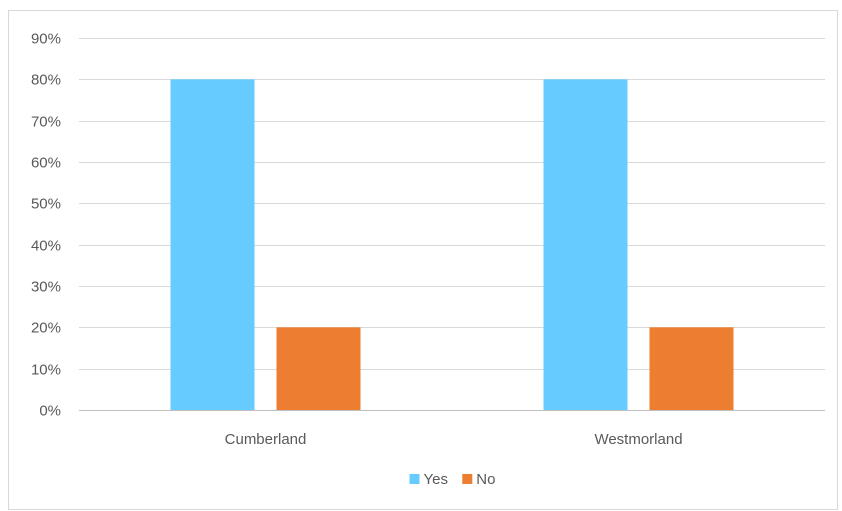  Describe the element at coordinates (46, 328) in the screenshot. I see `y-tick-label: 20%` at that location.